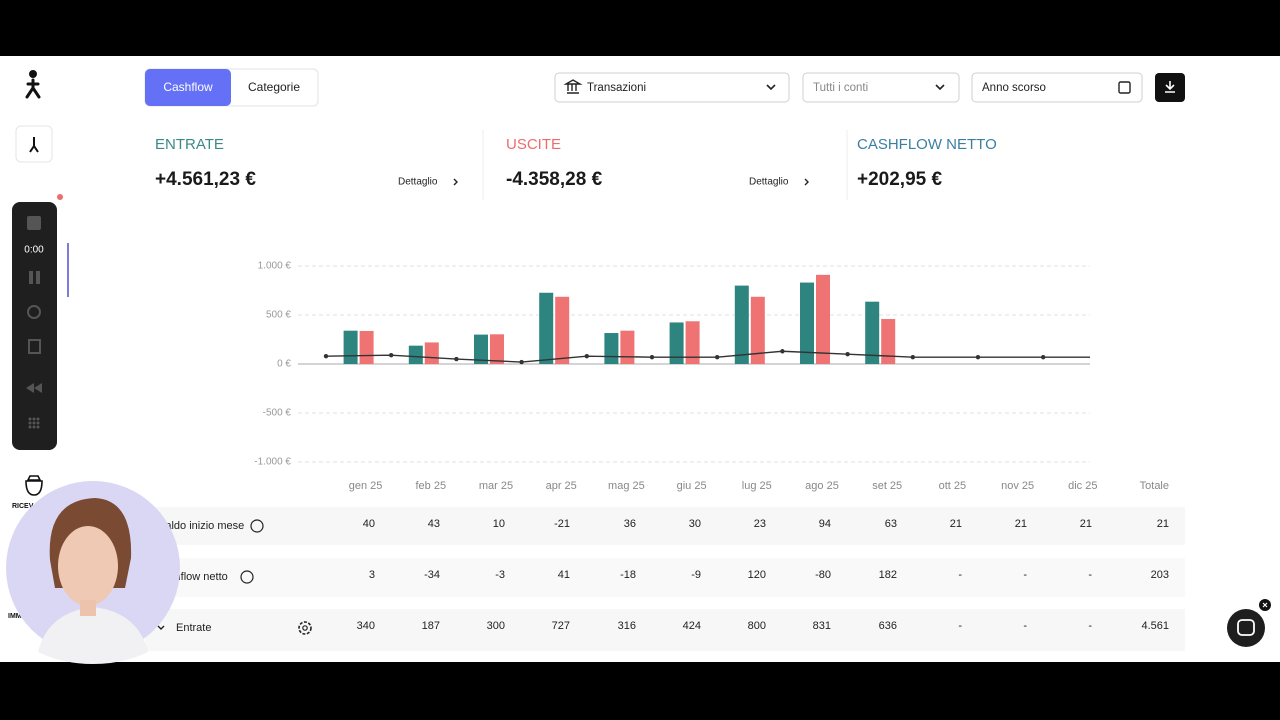  I want to click on row-label: Saldo inizio mese, so click(201, 526).